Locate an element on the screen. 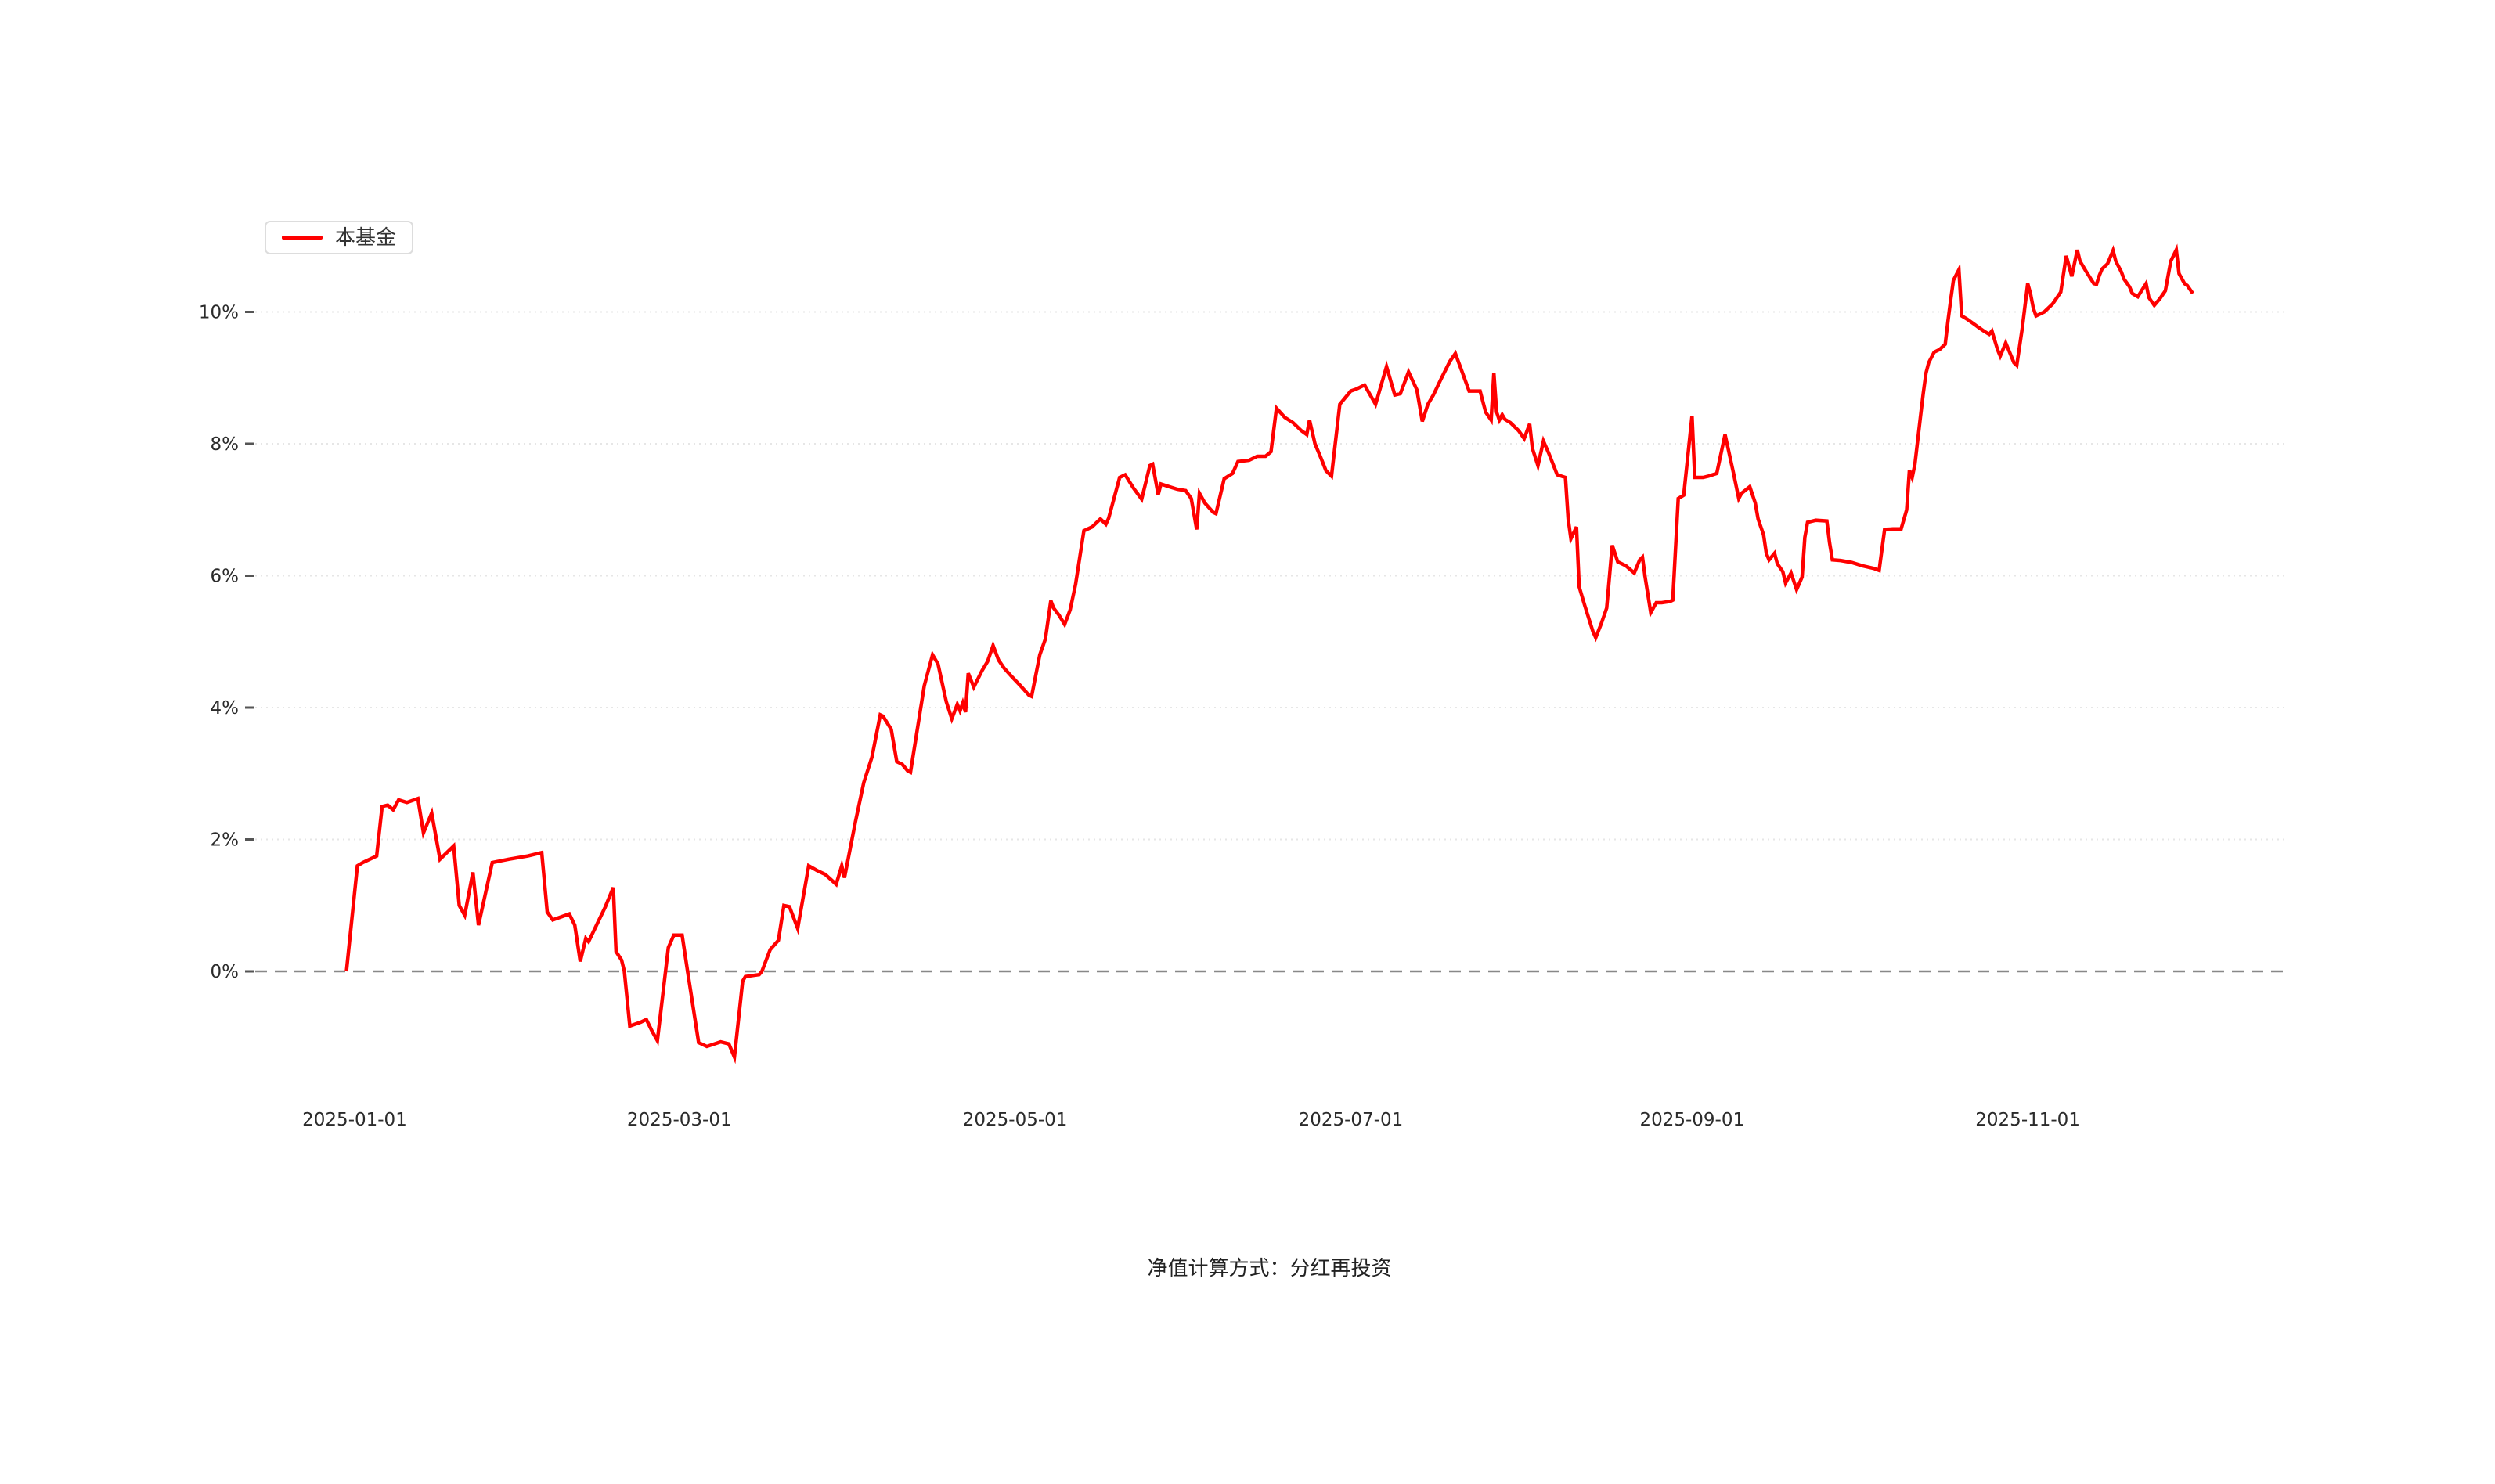  legend-line-icon is located at coordinates (303, 238).